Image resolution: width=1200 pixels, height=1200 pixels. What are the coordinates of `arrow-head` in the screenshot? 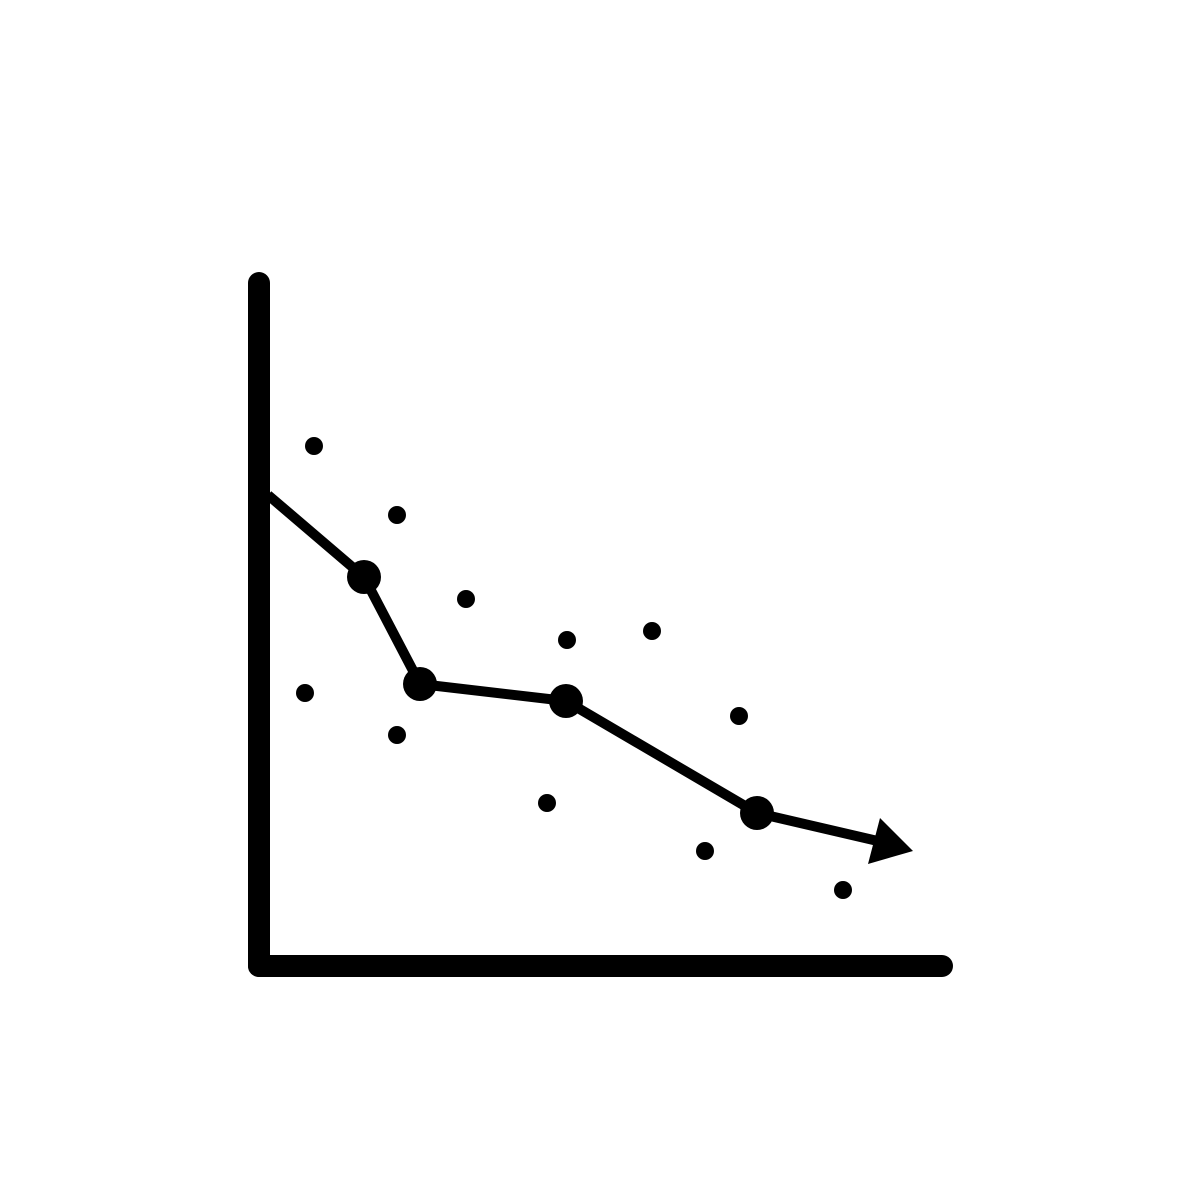 It's located at (890, 841).